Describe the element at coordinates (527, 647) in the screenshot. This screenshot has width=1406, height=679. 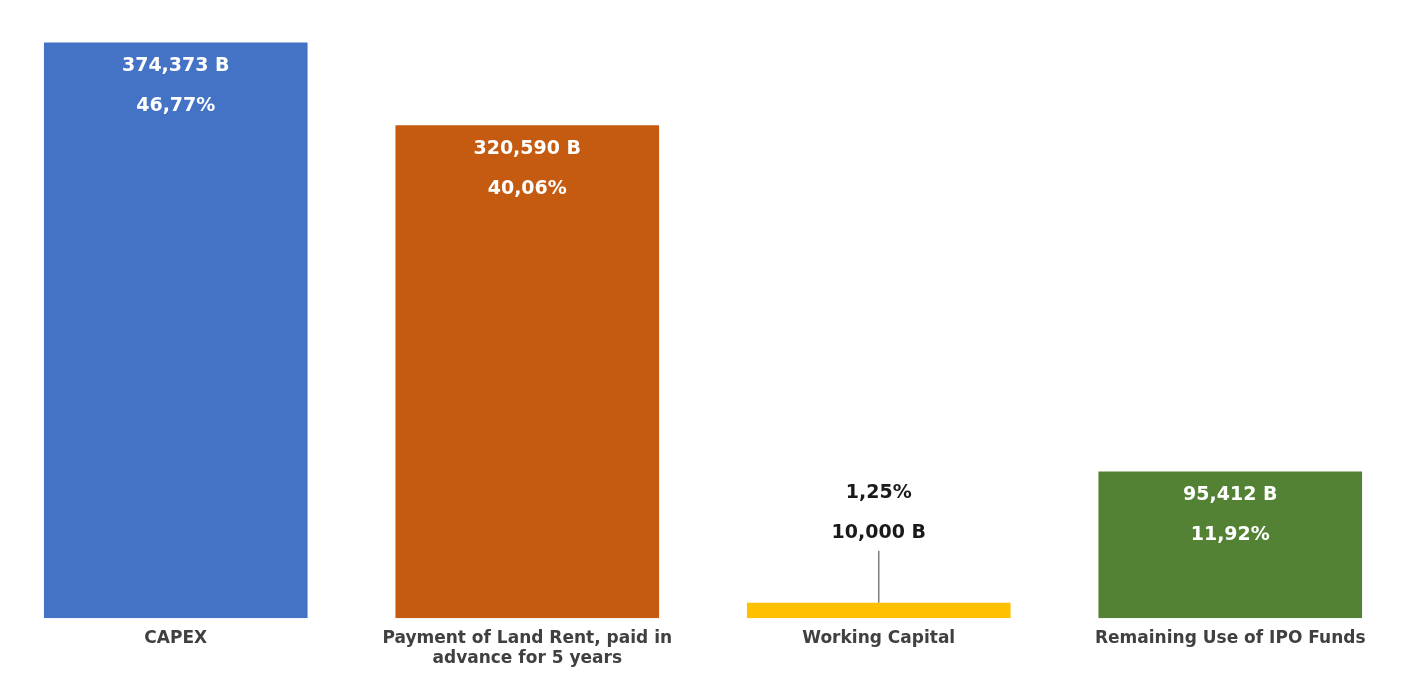
I see `x-tick-label: Payment of Land Rent, paid in advance for 5 years` at that location.